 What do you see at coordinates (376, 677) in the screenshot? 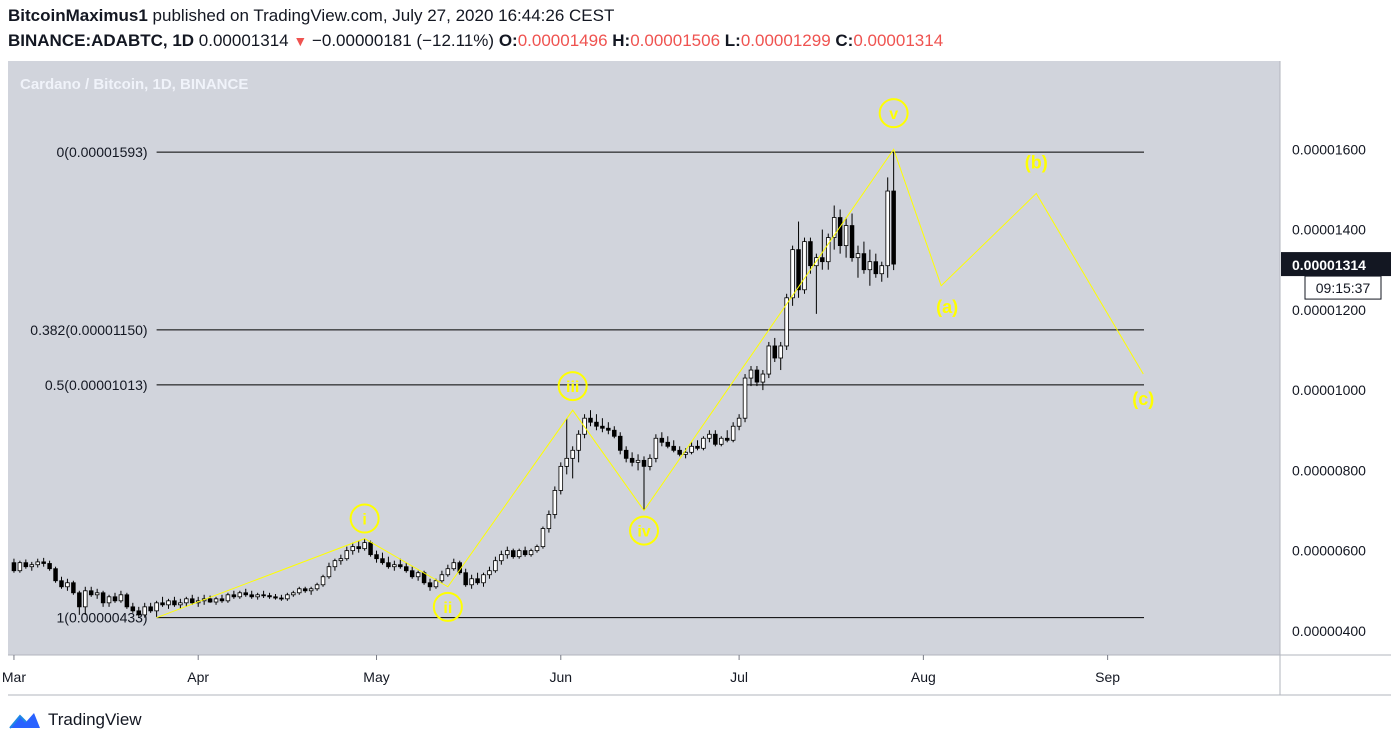
I see `x-tick-label: May` at bounding box center [376, 677].